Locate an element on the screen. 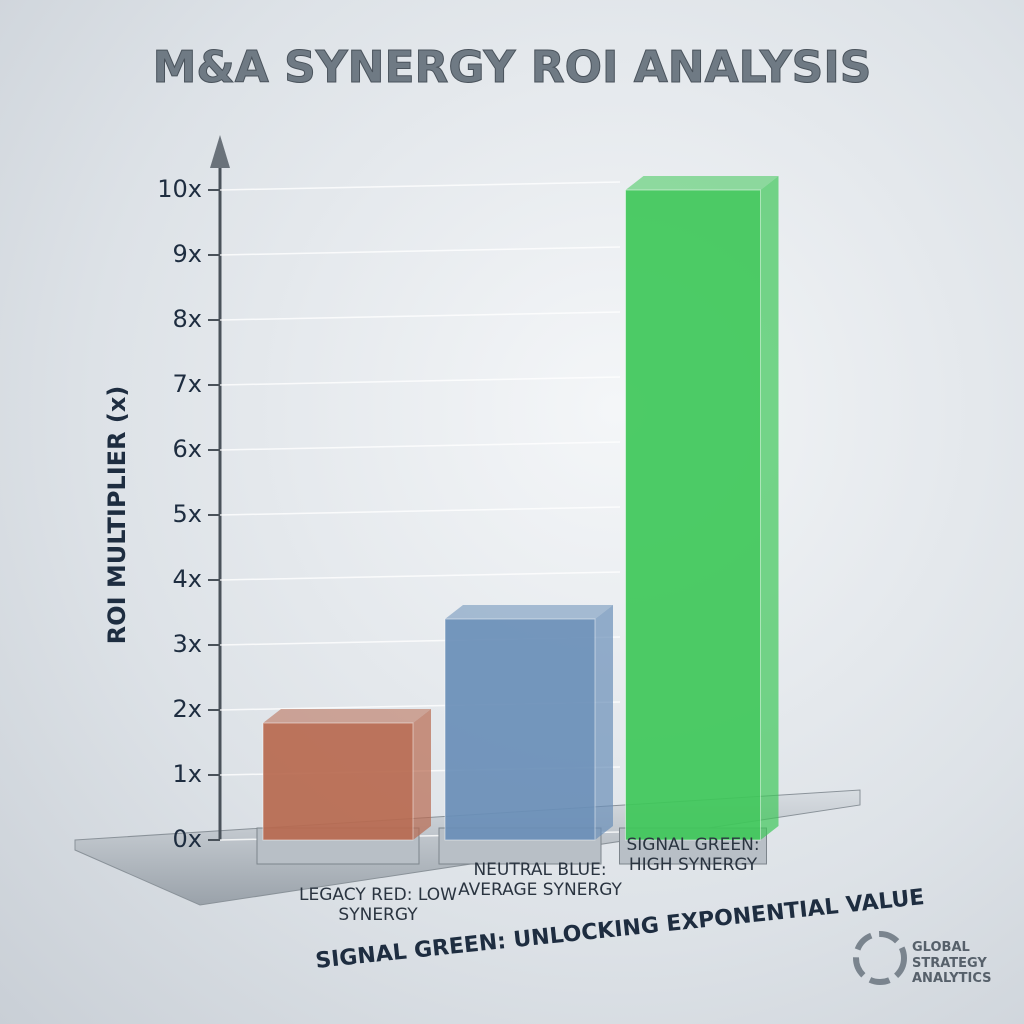 This screenshot has height=1024, width=1024. x-tick-label: SIGNAL GREEN: HIGH SYNERGY is located at coordinates (693, 855).